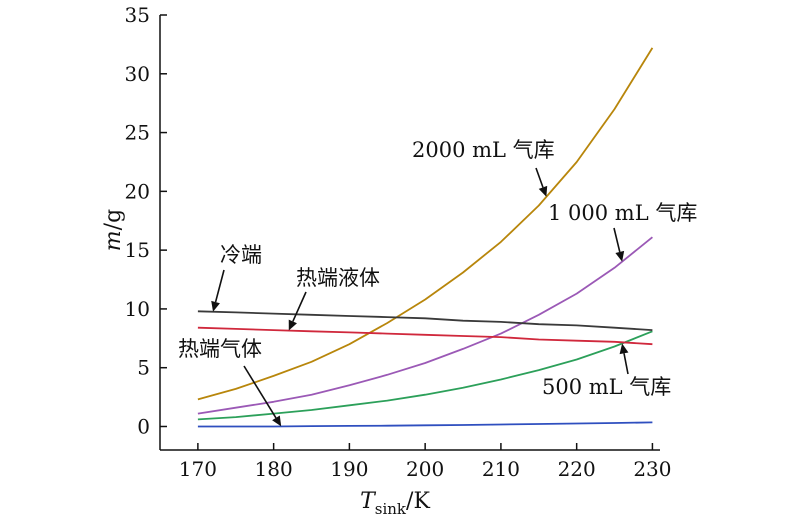 This screenshot has height=519, width=800. I want to click on y-tick-label: 25, so click(137, 133).